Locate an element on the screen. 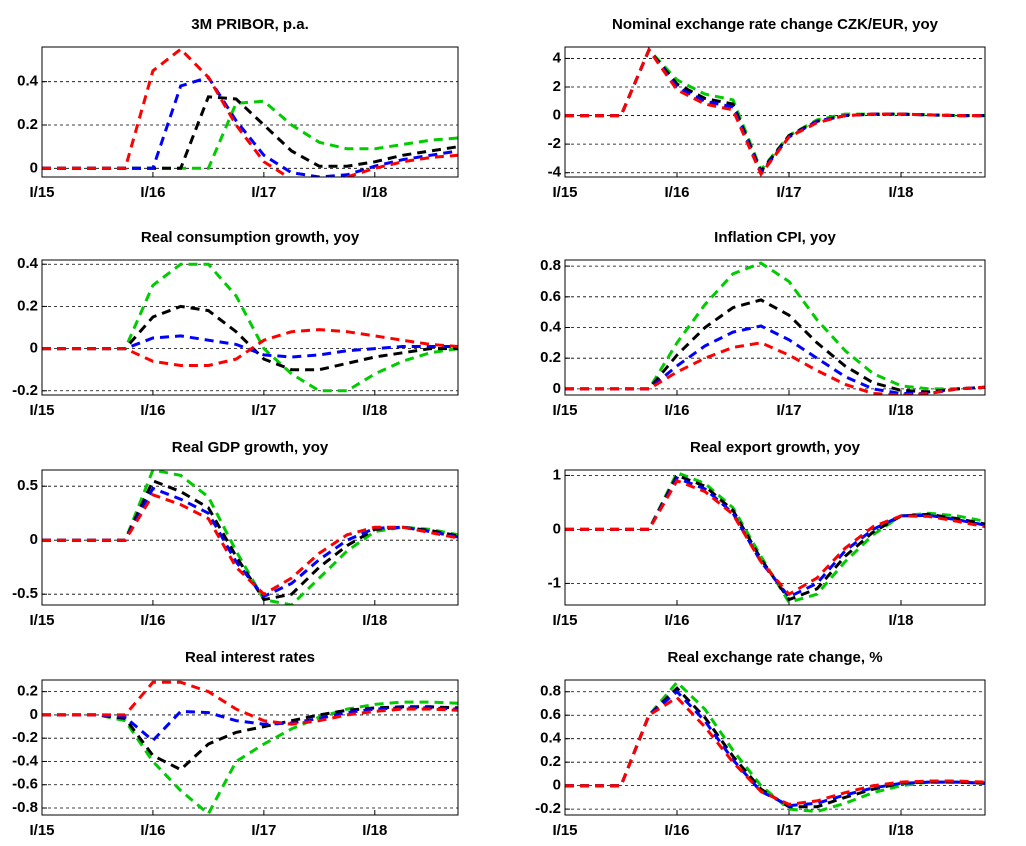 The image size is (1026, 846). chart-title: Real interest rates is located at coordinates (250, 657).